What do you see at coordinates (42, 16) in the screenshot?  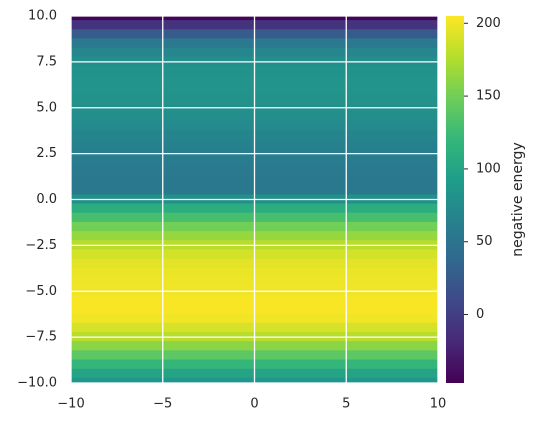 I see `y-tick-label: 10.0` at bounding box center [42, 16].